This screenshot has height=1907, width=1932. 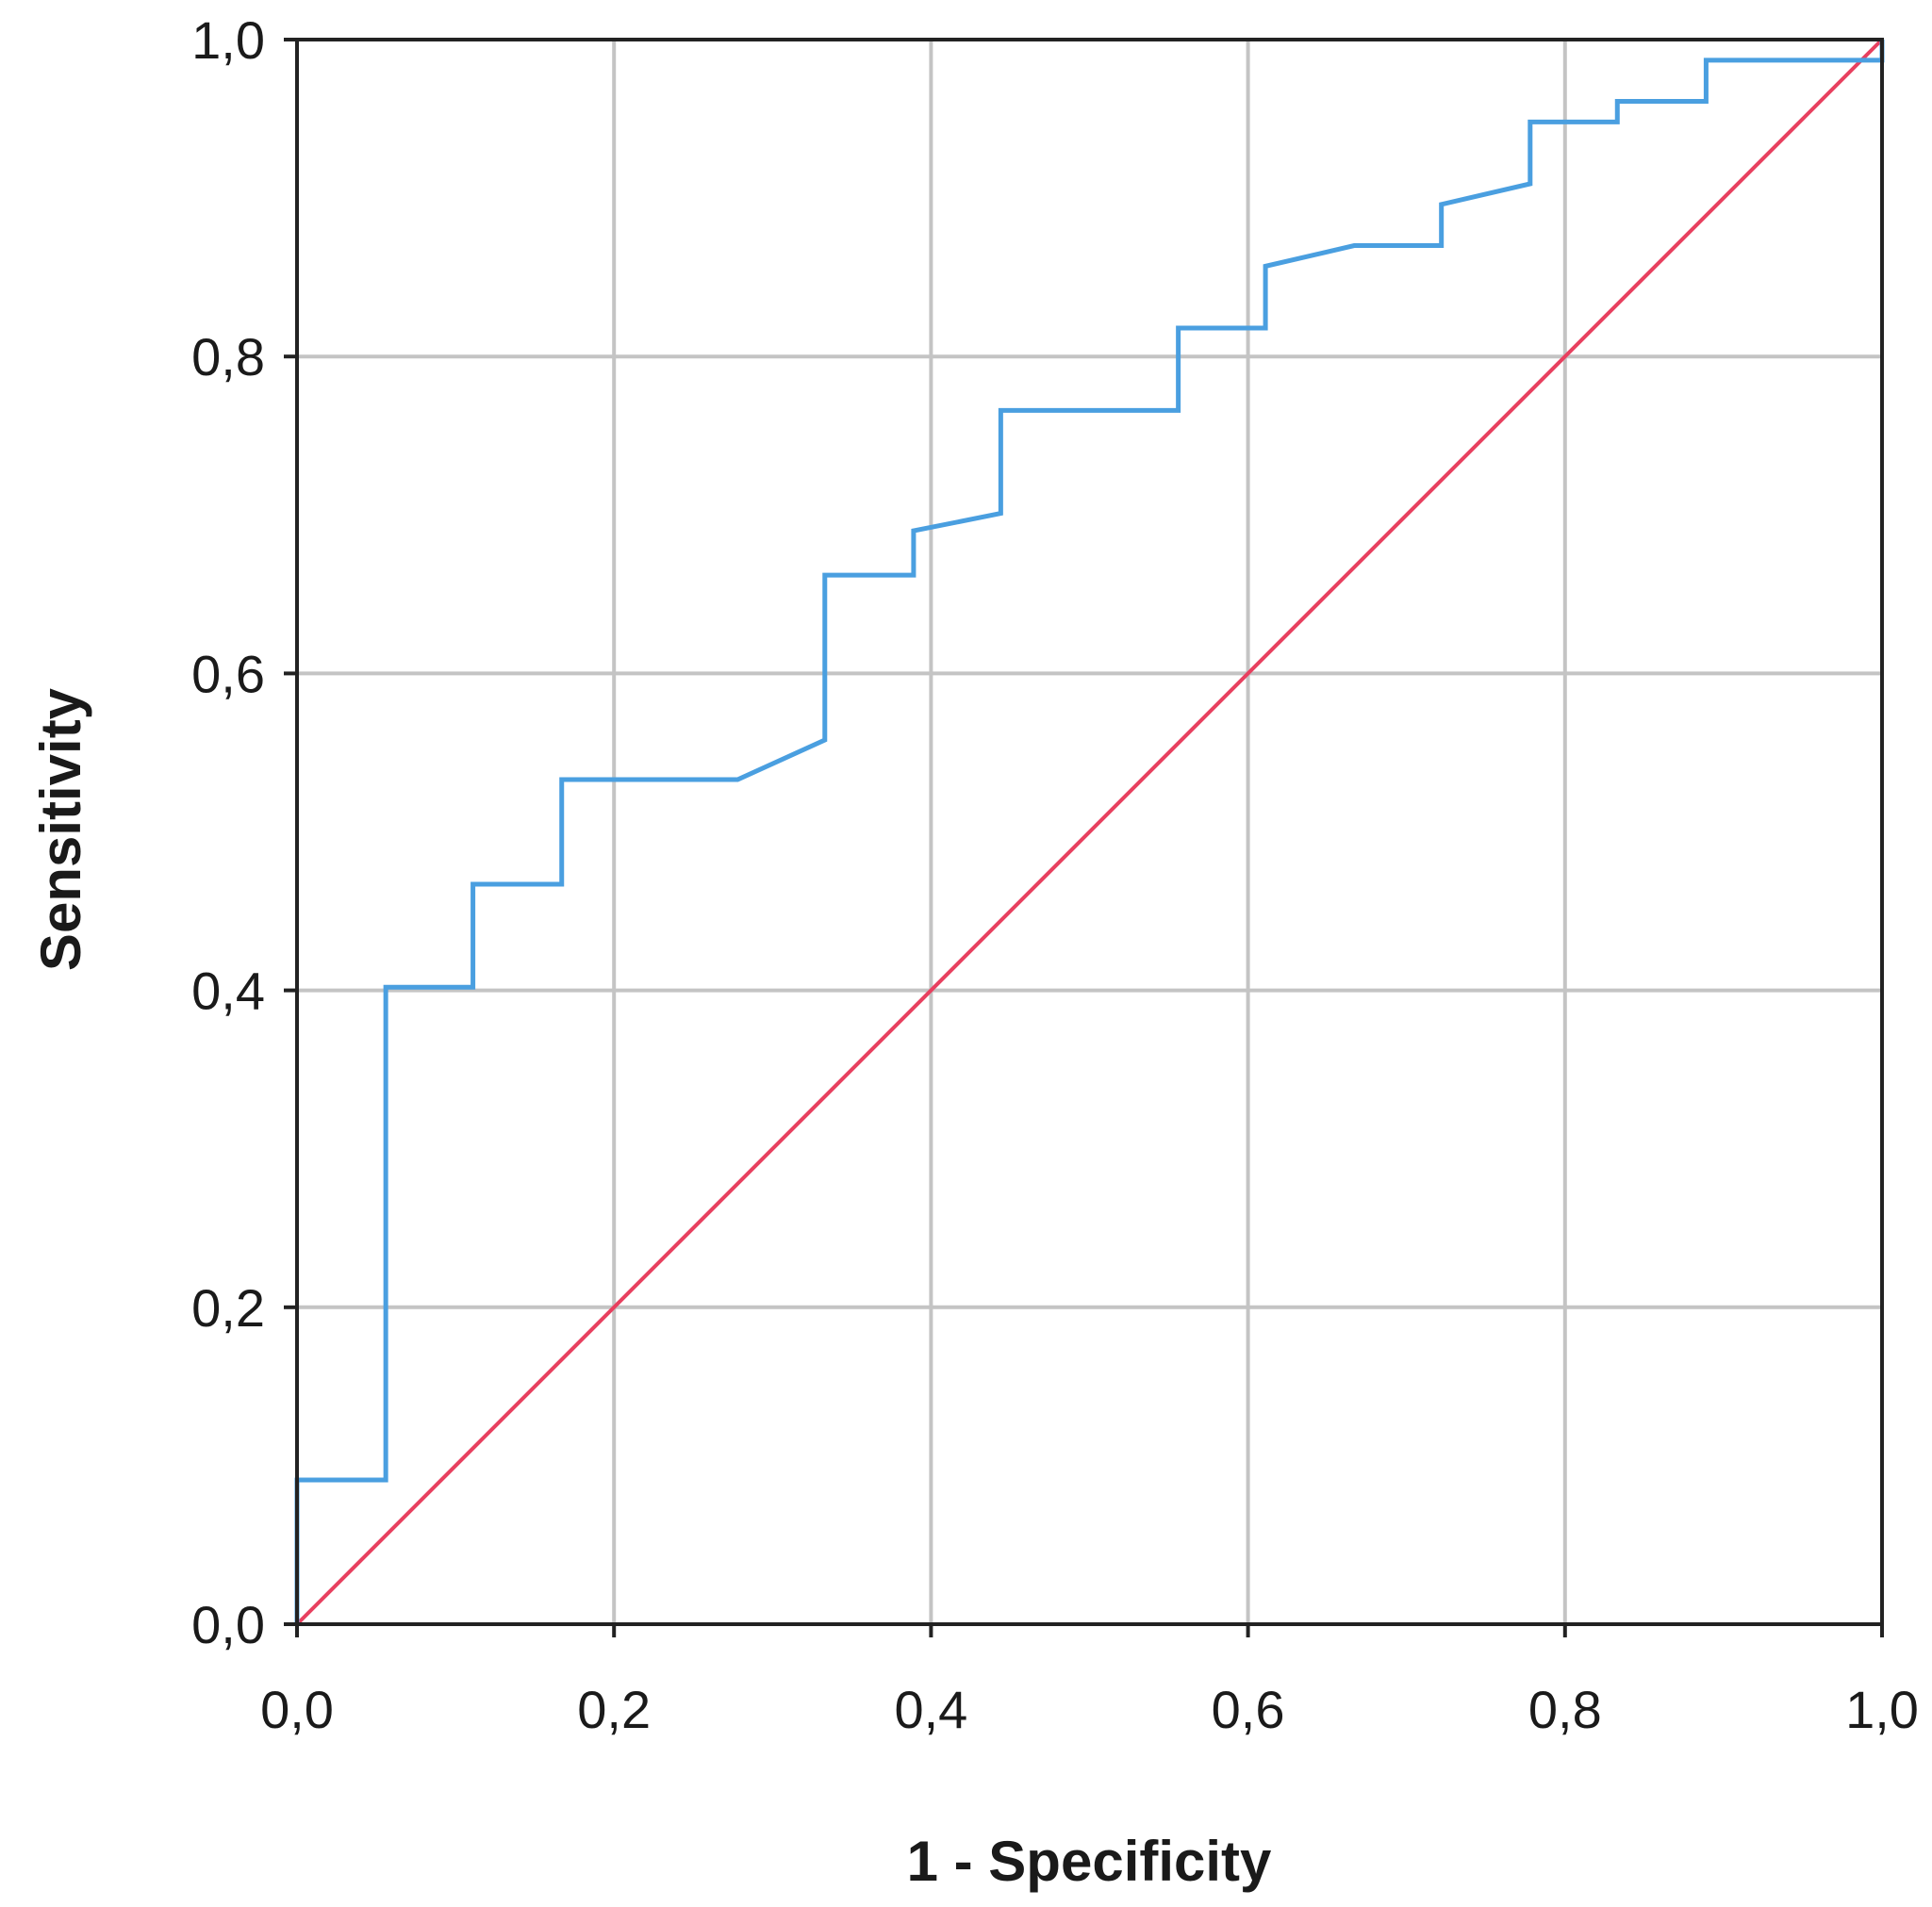 What do you see at coordinates (228, 673) in the screenshot?
I see `y-tick-label: 0,6` at bounding box center [228, 673].